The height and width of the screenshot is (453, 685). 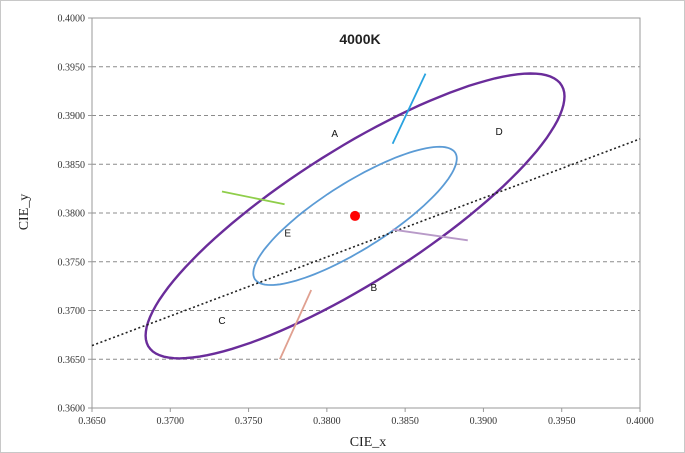 What do you see at coordinates (72, 262) in the screenshot?
I see `y-tick-label: 0.3750` at bounding box center [72, 262].